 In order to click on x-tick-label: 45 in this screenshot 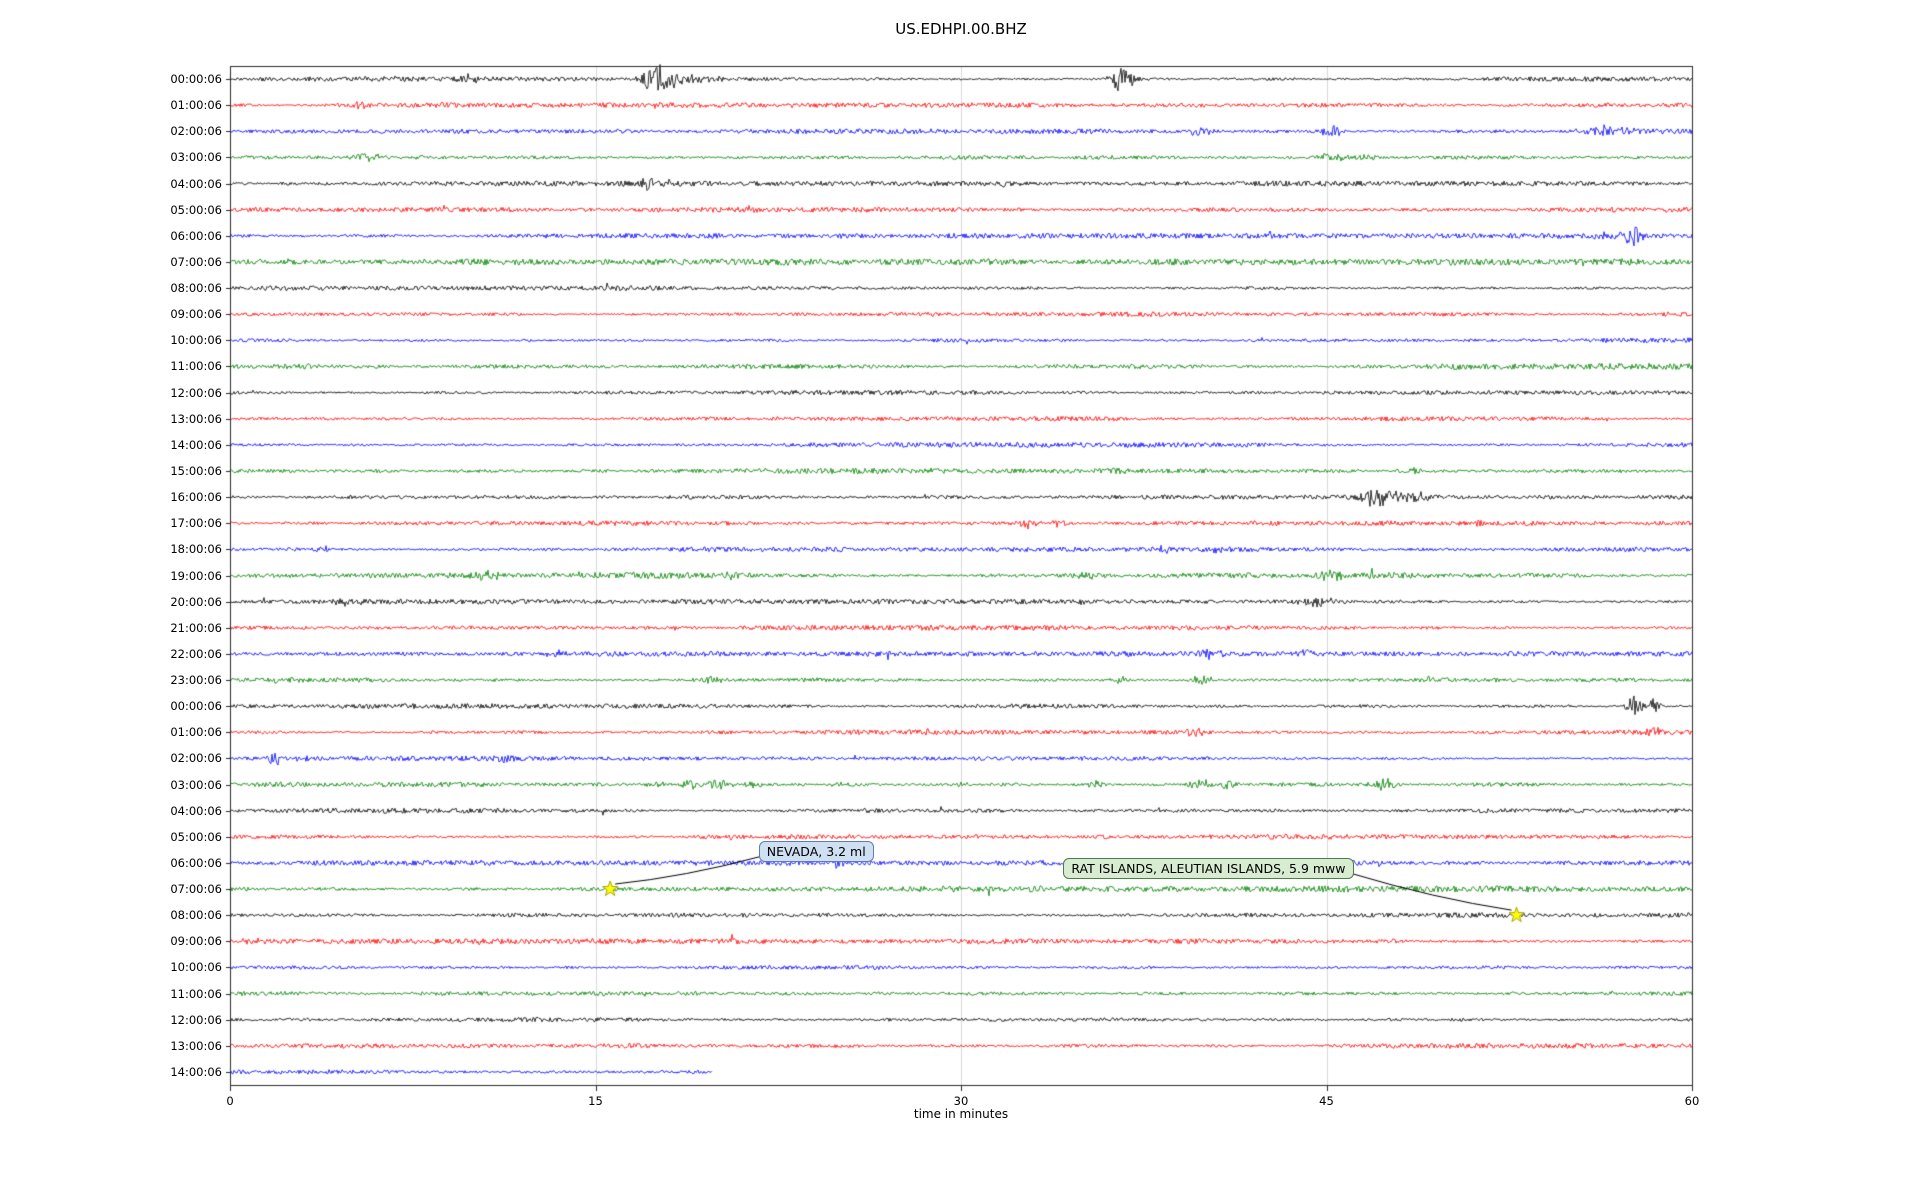, I will do `click(1326, 1101)`.